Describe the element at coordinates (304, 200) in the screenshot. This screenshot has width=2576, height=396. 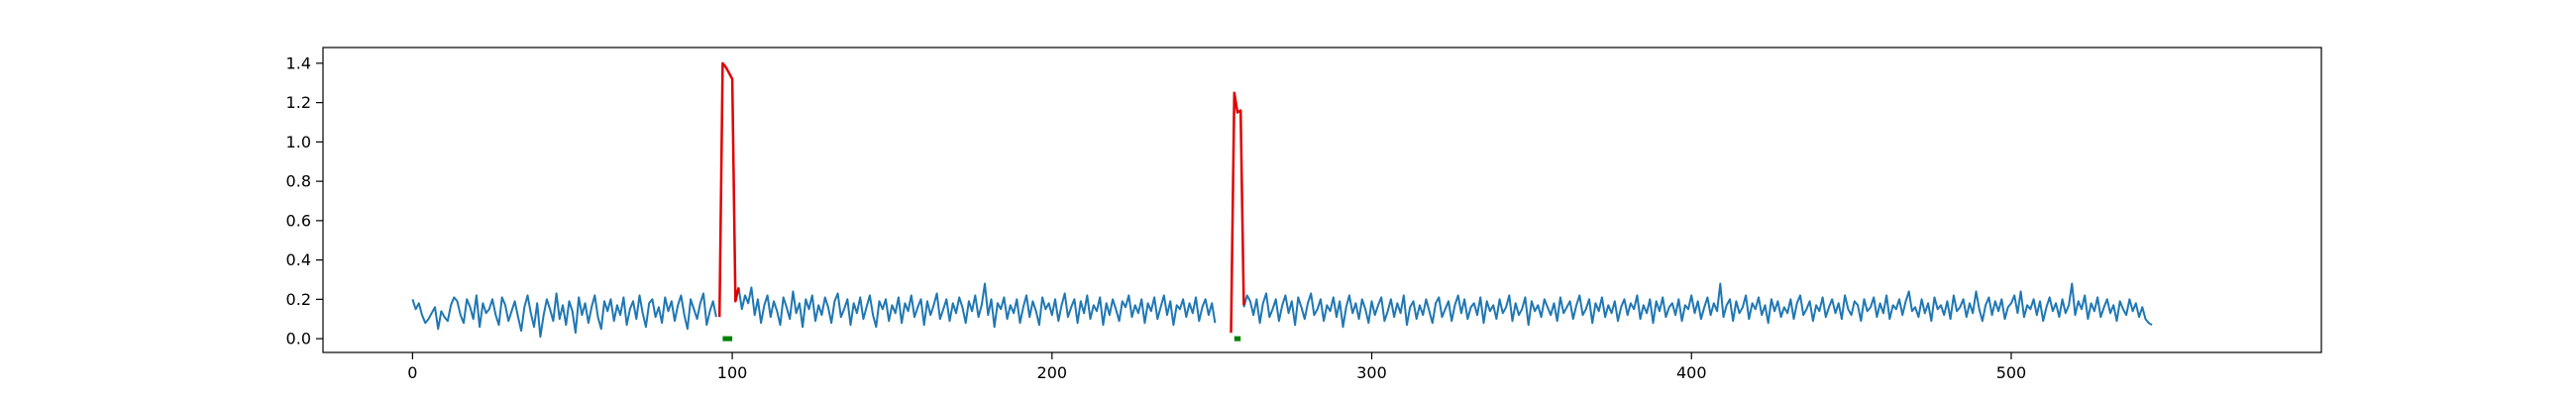
I see `y-axis: 0.0 0.2 0.4 0.6 0.8 1.0 1.2 1.4` at that location.